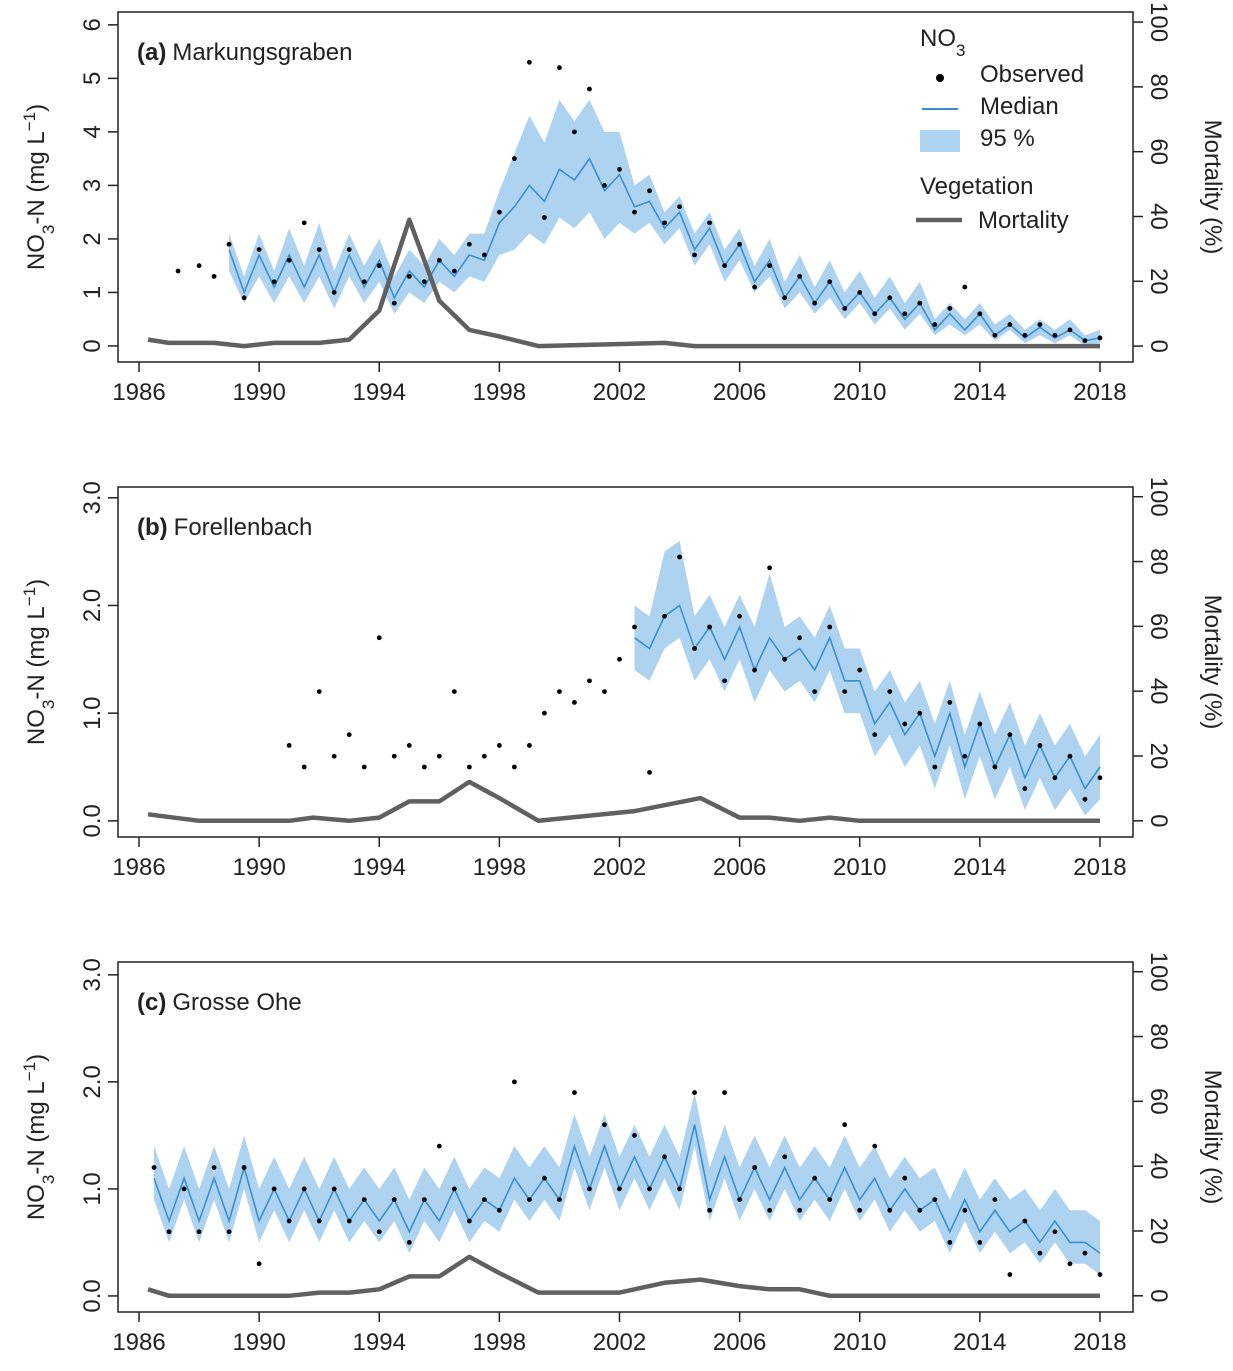 The width and height of the screenshot is (1233, 1371). I want to click on y2-tick-label: 0, so click(1158, 820).